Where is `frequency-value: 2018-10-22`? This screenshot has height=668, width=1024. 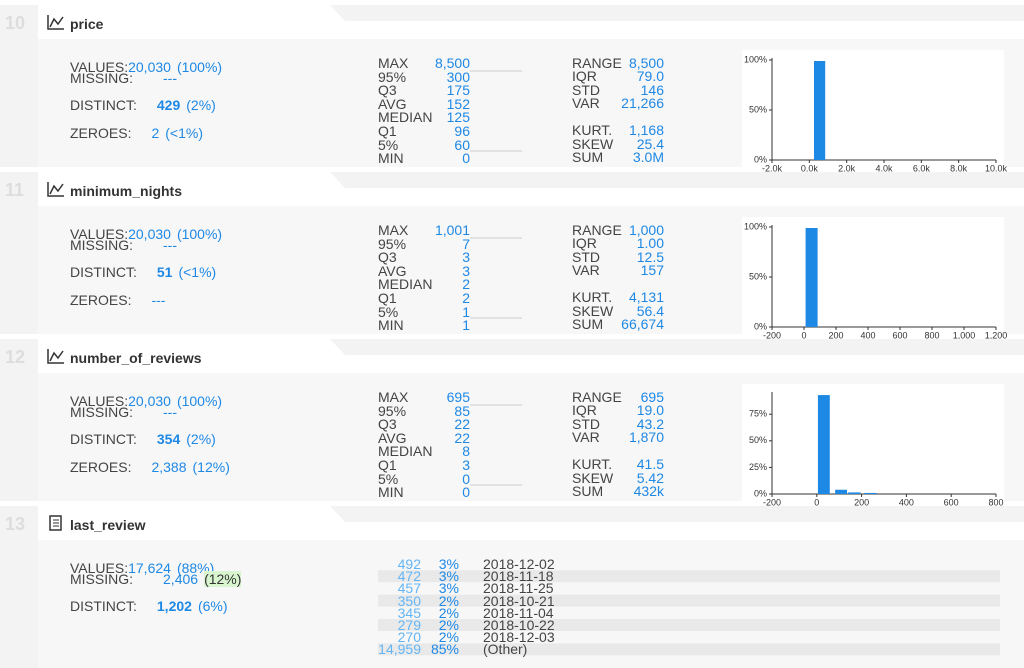
frequency-value: 2018-10-22 is located at coordinates (519, 625).